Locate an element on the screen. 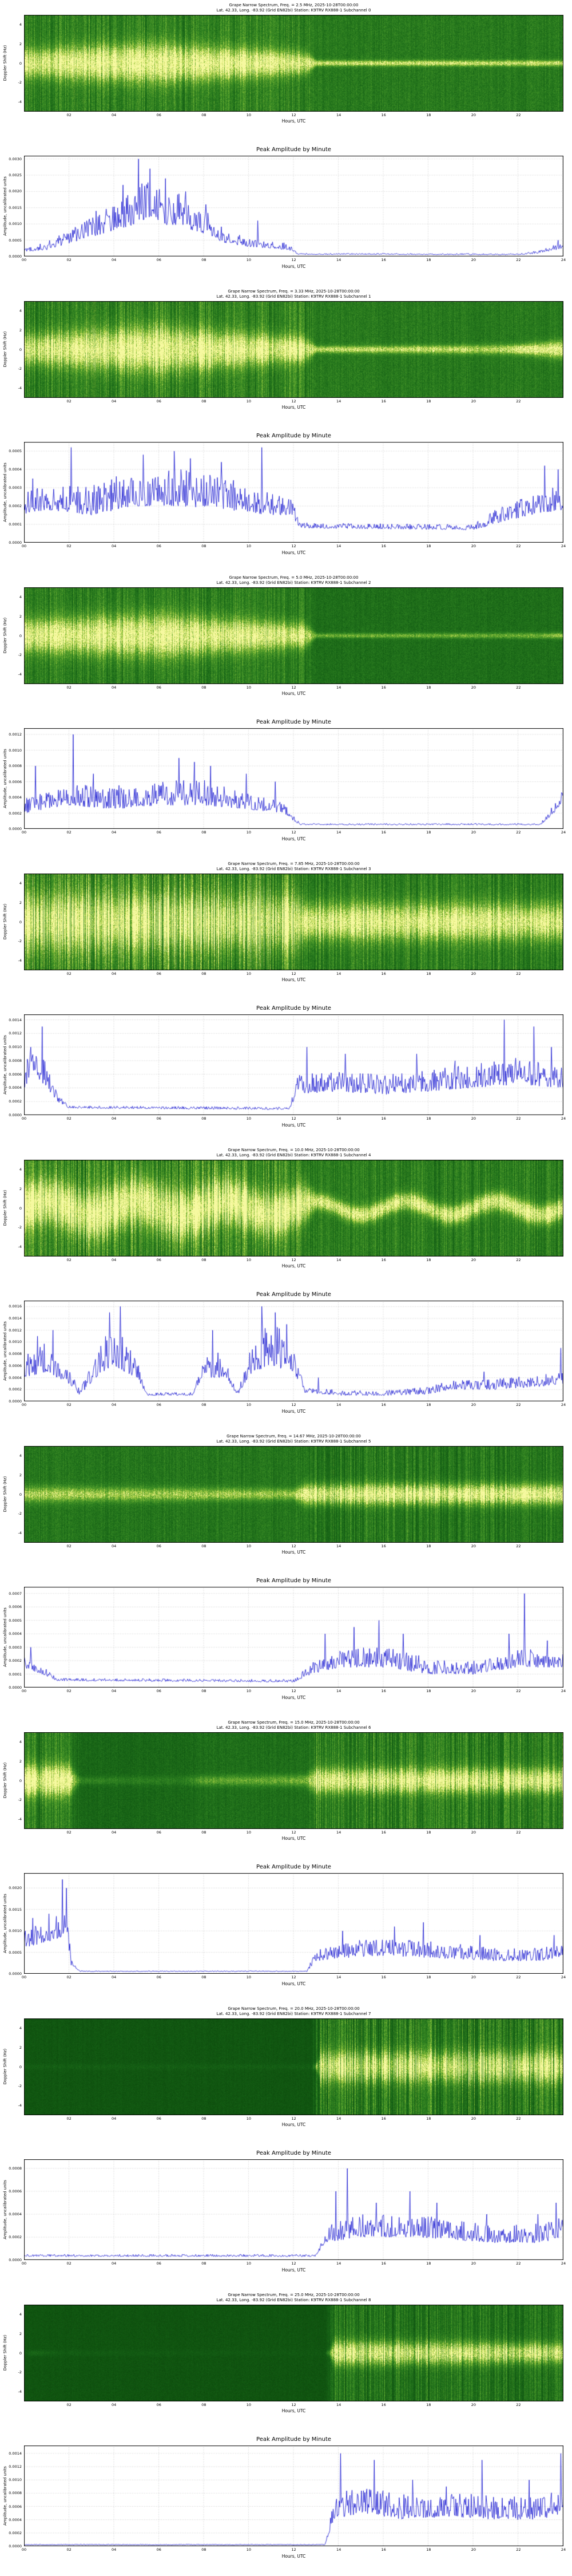  y-tick-label: 0.0002 is located at coordinates (15, 2532).